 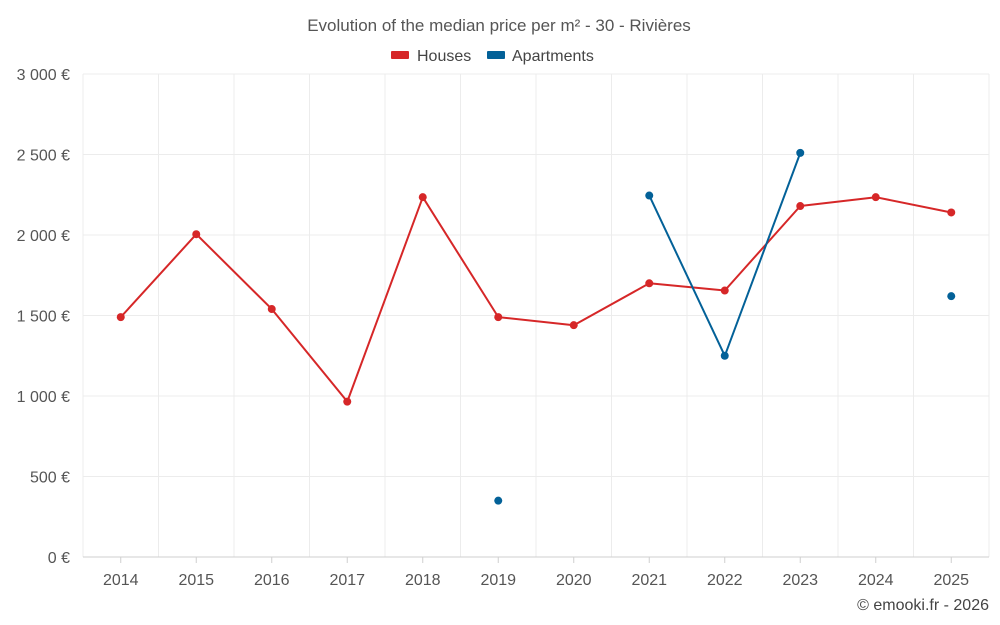 I want to click on y-tick-label: 3 000 €, so click(x=43, y=75).